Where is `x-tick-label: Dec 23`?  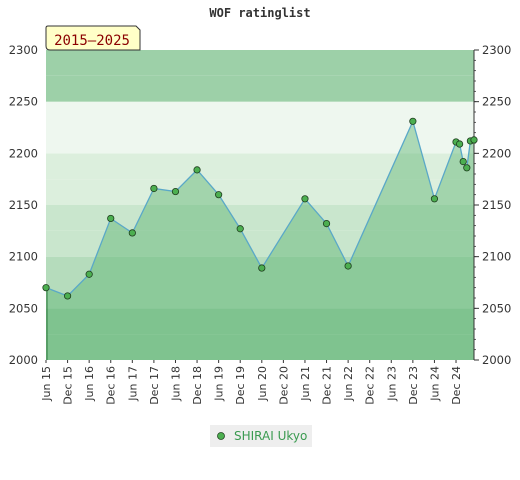
x-tick-label: Dec 23 is located at coordinates (413, 385).